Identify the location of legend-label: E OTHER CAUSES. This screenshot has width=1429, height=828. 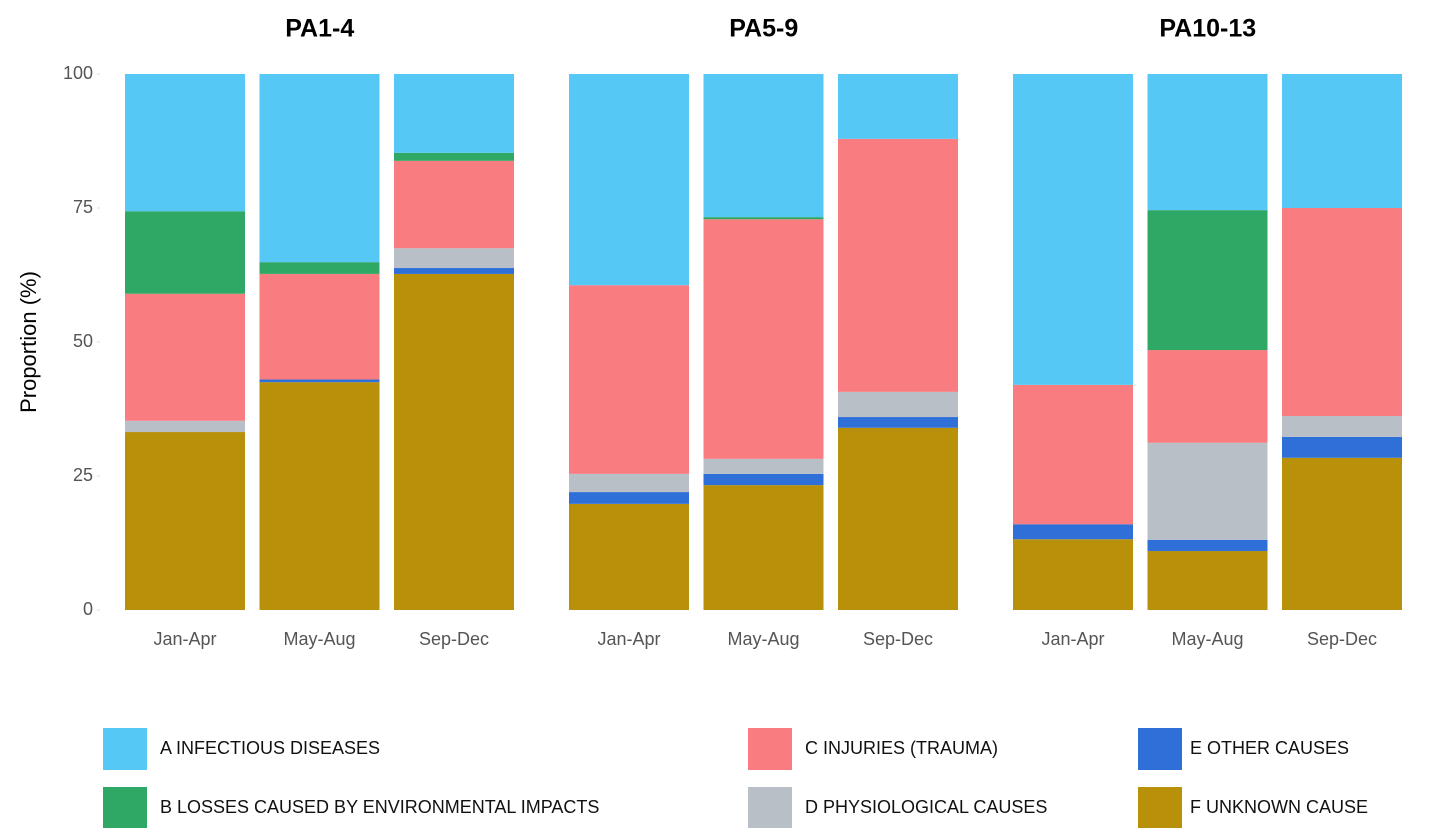
(1269, 748).